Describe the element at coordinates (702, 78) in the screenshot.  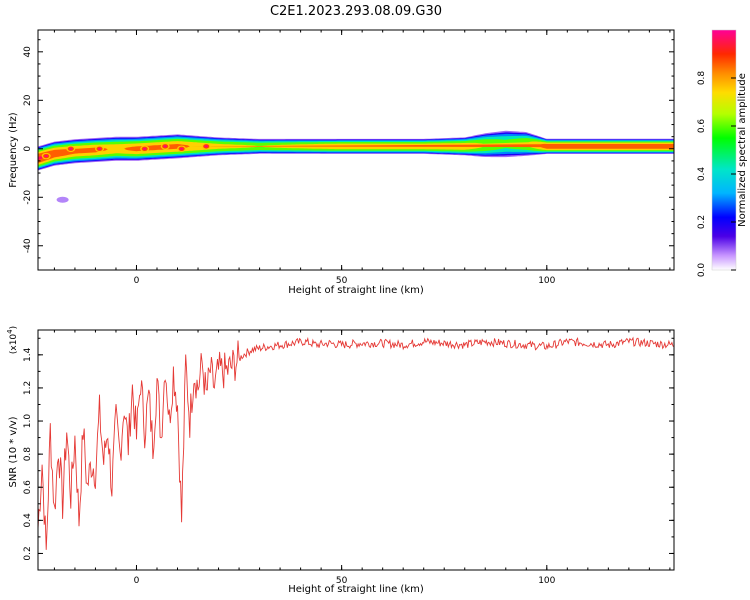
I see `colorbar-tick-label: 0.8` at that location.